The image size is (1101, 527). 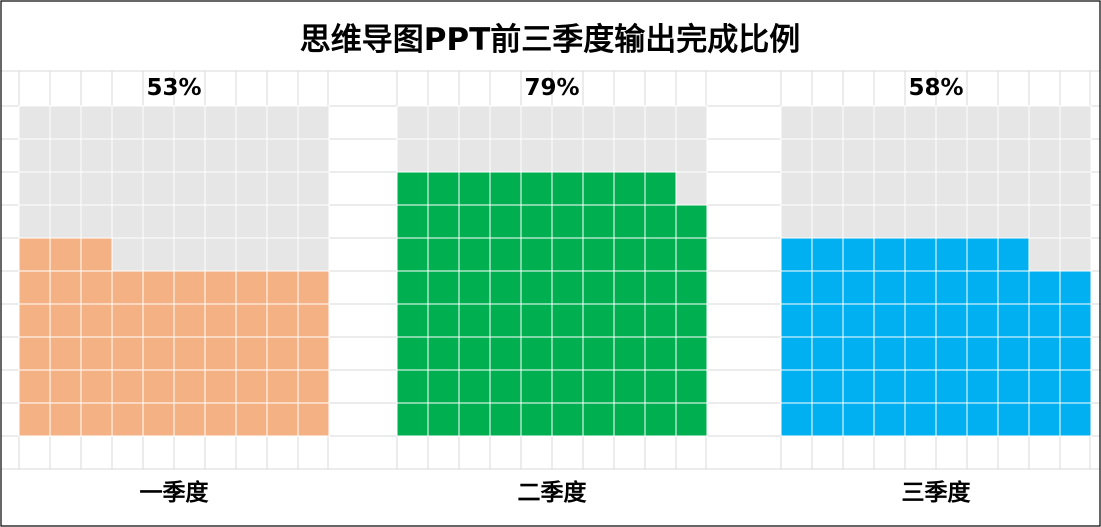 What do you see at coordinates (937, 492) in the screenshot?
I see `category-label: 三季度` at bounding box center [937, 492].